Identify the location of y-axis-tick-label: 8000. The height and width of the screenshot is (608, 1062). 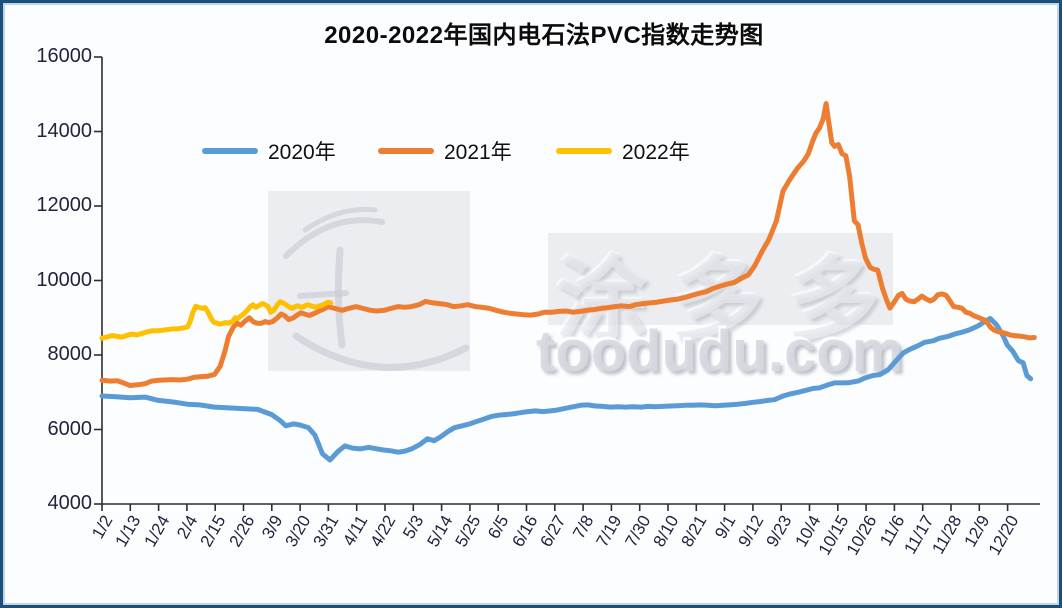
(70, 354).